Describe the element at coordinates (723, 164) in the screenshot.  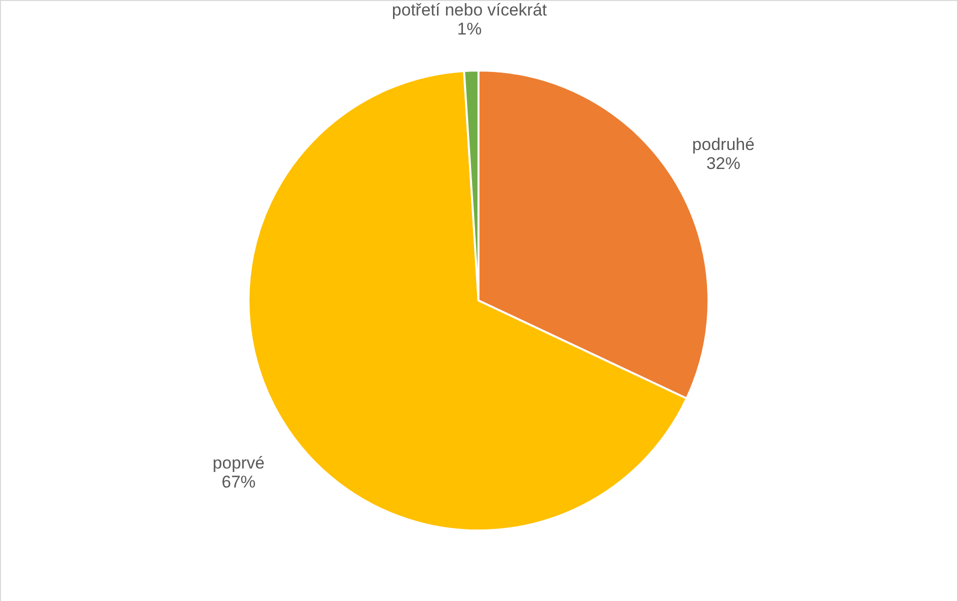
I see `data-label: 32%` at that location.